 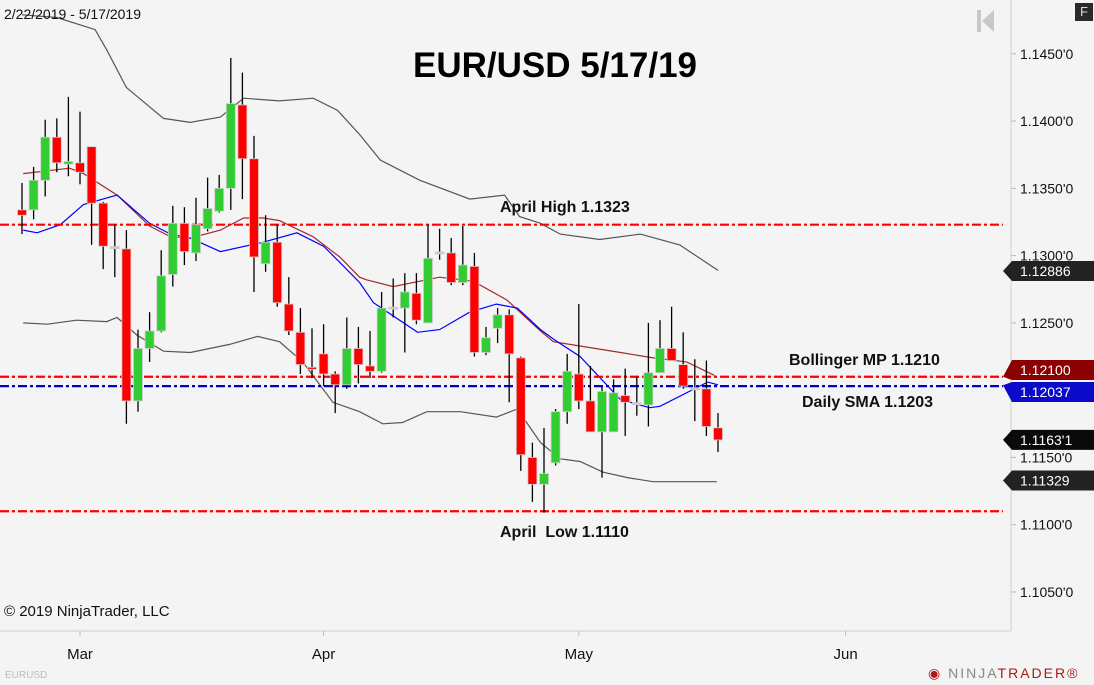 I want to click on copyright: © 2019 NinjaTrader, LLC, so click(x=87, y=611).